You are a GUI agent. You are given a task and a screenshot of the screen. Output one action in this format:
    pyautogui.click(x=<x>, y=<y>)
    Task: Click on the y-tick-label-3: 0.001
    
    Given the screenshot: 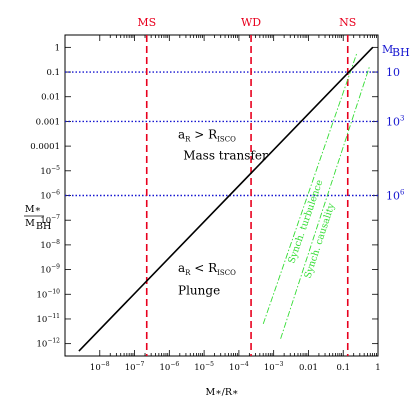 What is the action you would take?
    pyautogui.click(x=48, y=122)
    